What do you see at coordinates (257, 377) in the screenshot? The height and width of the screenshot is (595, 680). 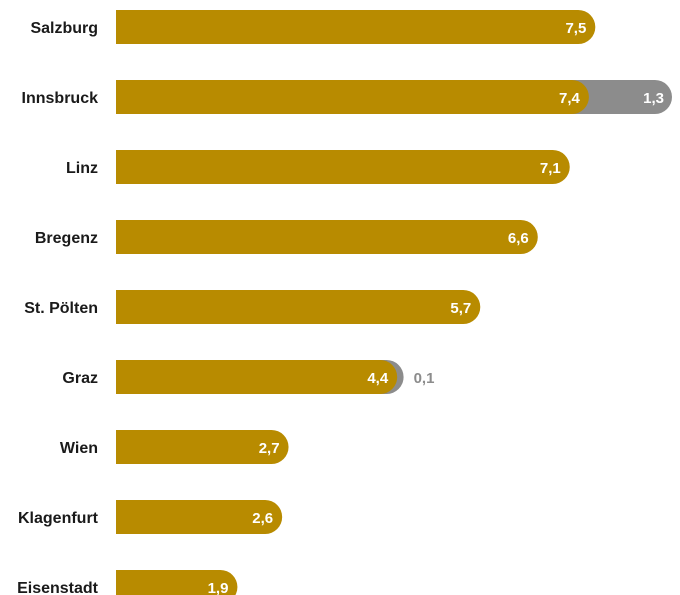 I see `bar-graz` at bounding box center [257, 377].